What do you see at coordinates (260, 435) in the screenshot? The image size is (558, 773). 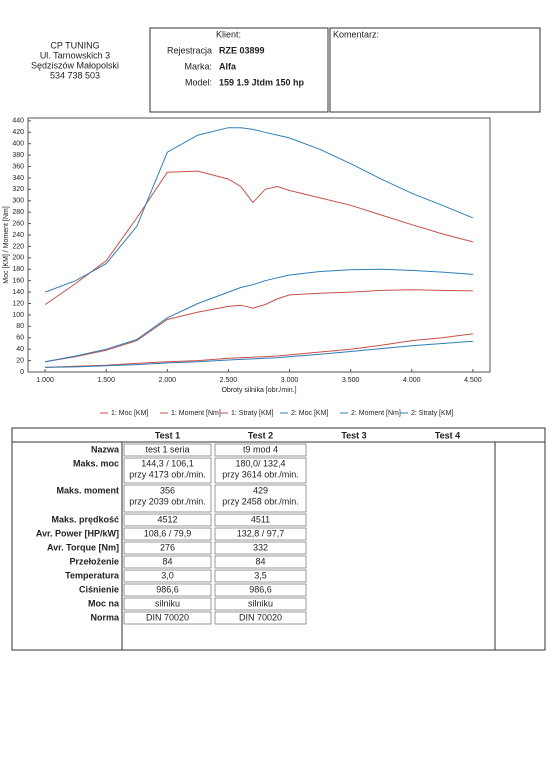 I see `column-header: Test 2` at bounding box center [260, 435].